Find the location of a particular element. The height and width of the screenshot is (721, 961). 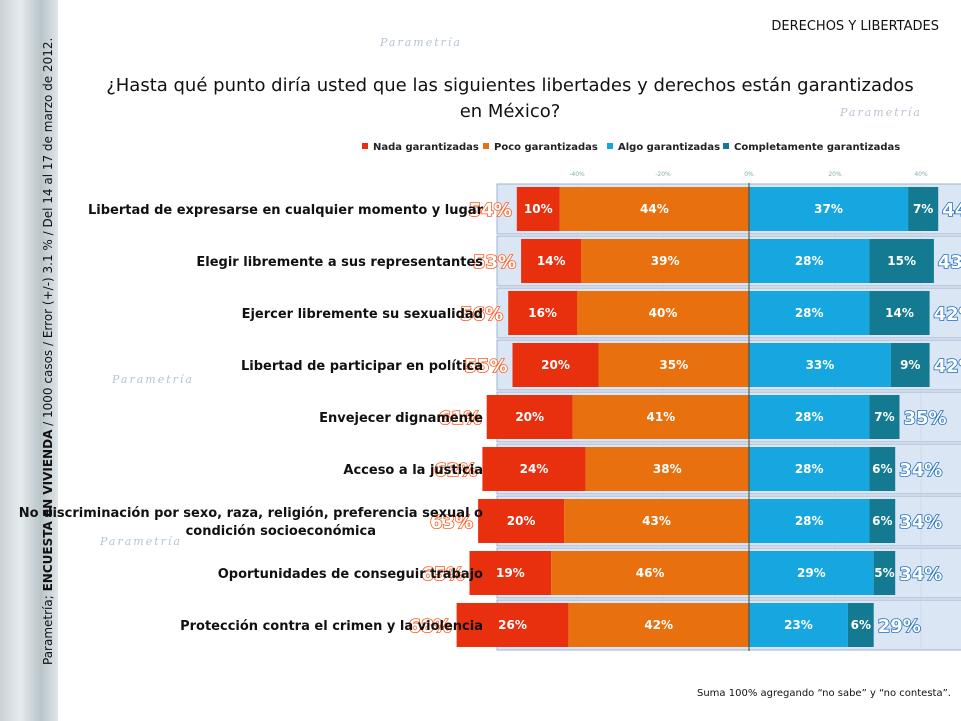

data-label-nada: 14% is located at coordinates (551, 261).